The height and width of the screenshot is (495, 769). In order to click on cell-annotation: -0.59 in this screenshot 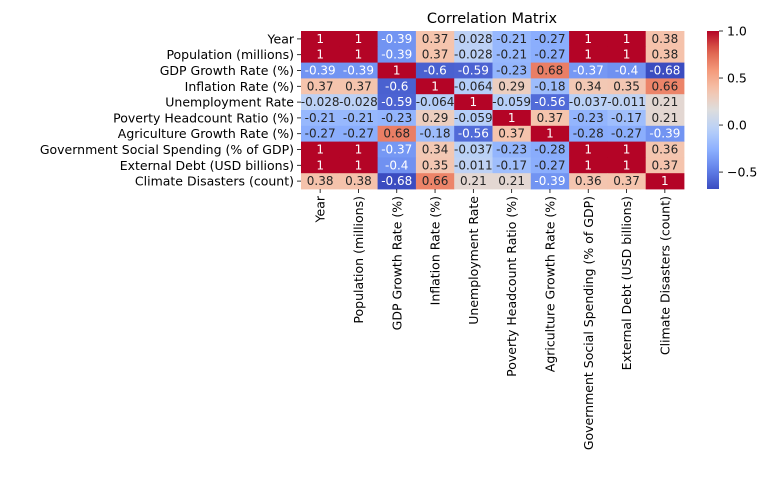, I will do `click(473, 71)`.